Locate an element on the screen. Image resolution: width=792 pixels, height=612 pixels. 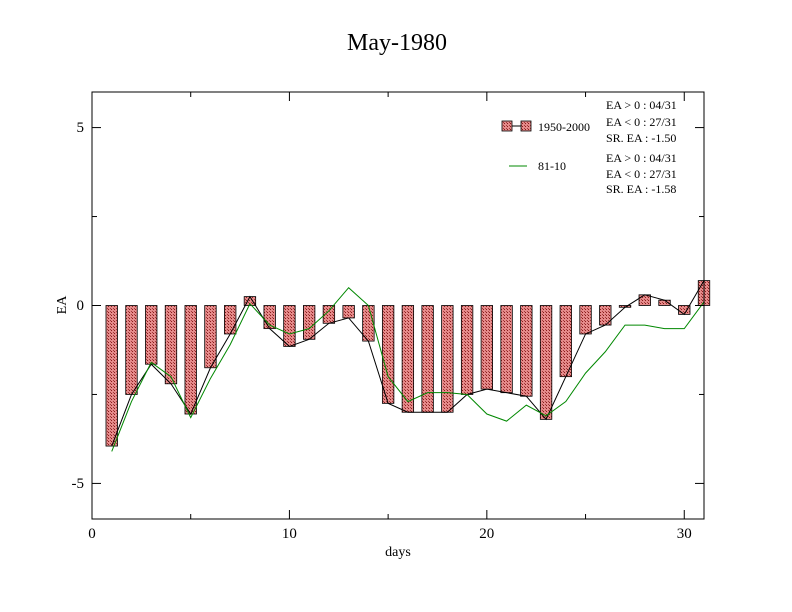
y-tick-label-5: 5 is located at coordinates (81, 128).